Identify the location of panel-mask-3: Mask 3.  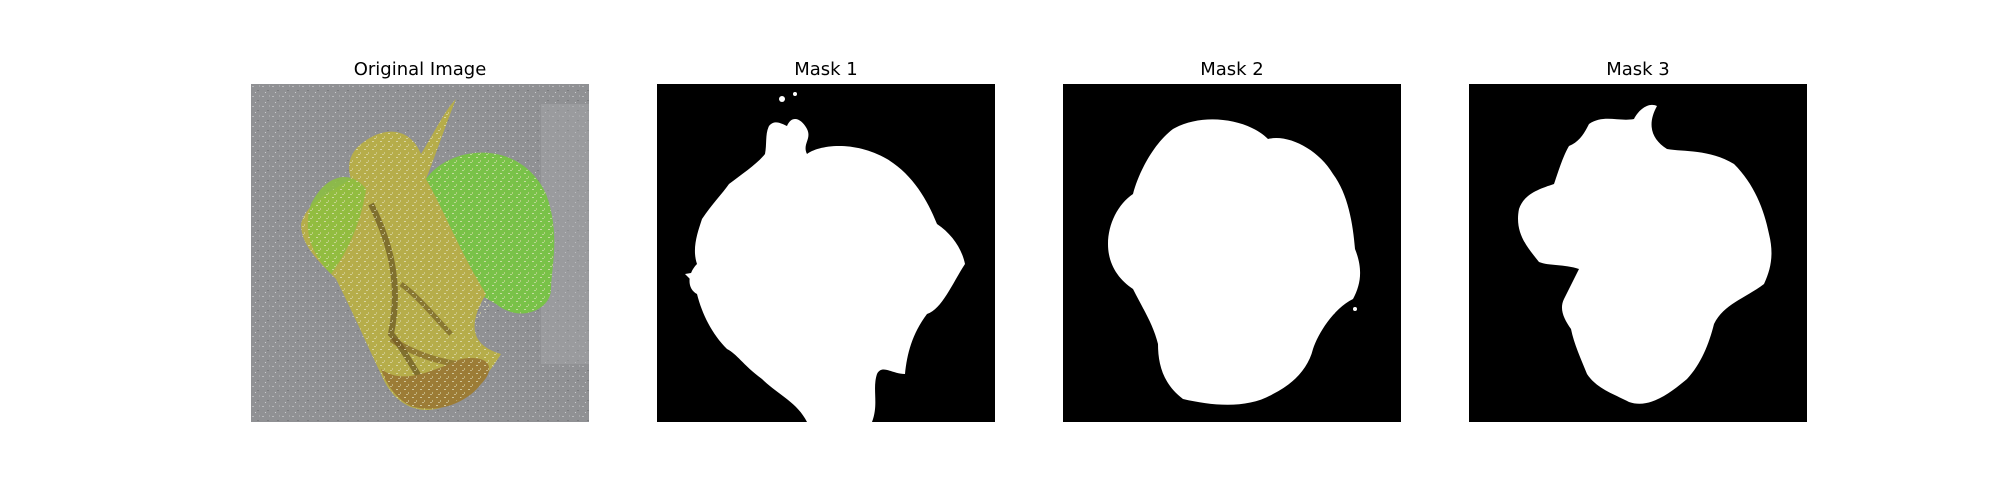
(1638, 215).